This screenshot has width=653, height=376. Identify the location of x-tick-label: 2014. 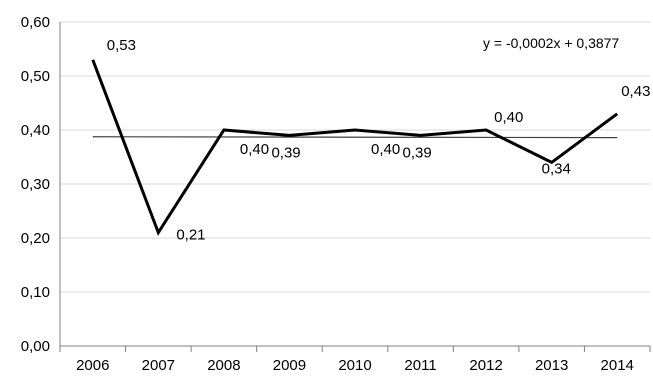
(617, 365).